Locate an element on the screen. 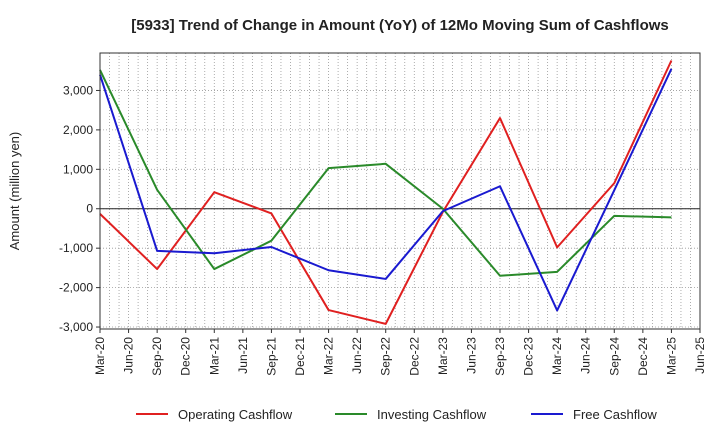  x-tick-label: Sep-23 is located at coordinates (500, 356).